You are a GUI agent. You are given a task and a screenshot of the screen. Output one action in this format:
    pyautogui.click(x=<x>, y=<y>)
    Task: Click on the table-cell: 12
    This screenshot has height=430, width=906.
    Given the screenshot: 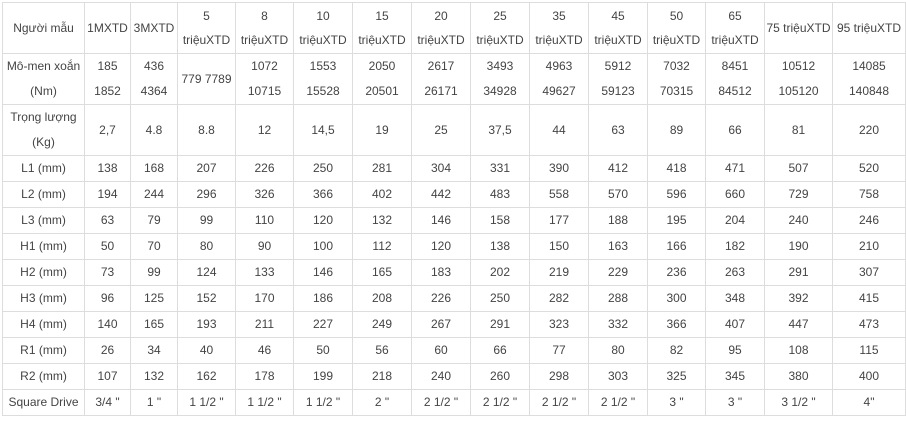 What is the action you would take?
    pyautogui.click(x=264, y=130)
    